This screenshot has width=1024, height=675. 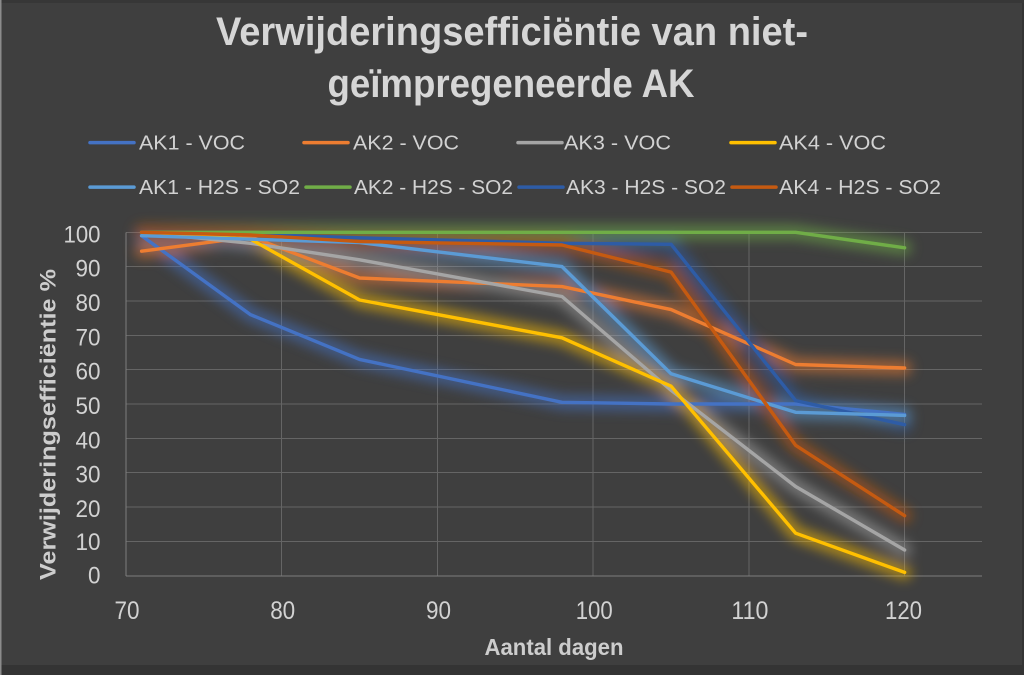 I want to click on svg-text: 10, so click(x=88, y=542).